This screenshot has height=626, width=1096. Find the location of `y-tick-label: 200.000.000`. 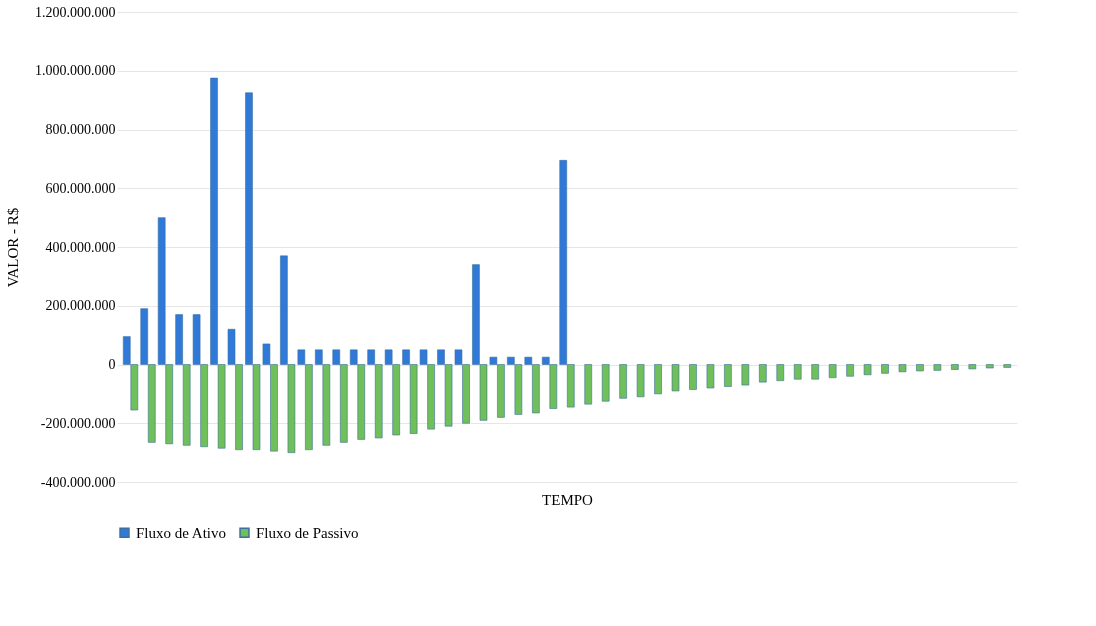

y-tick-label: 200.000.000 is located at coordinates (80, 306).